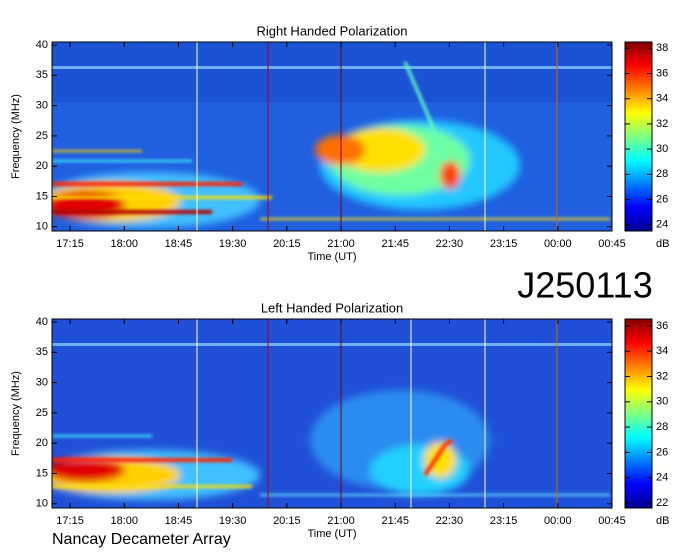  I want to click on colorbar-tick-label: 38, so click(662, 48).